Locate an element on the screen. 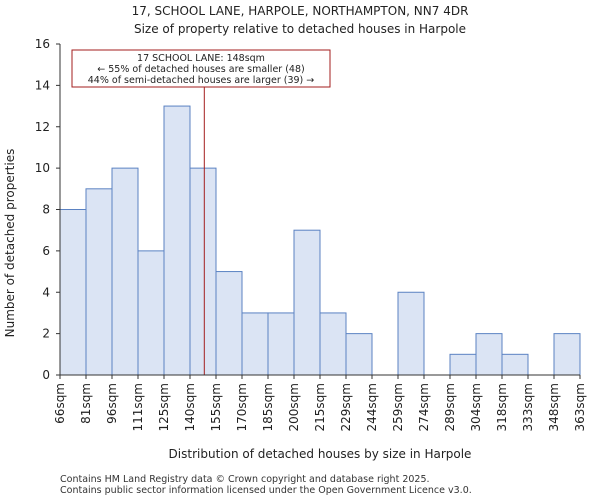  x-tick-label-348sqm: 348sqm is located at coordinates (554, 407).